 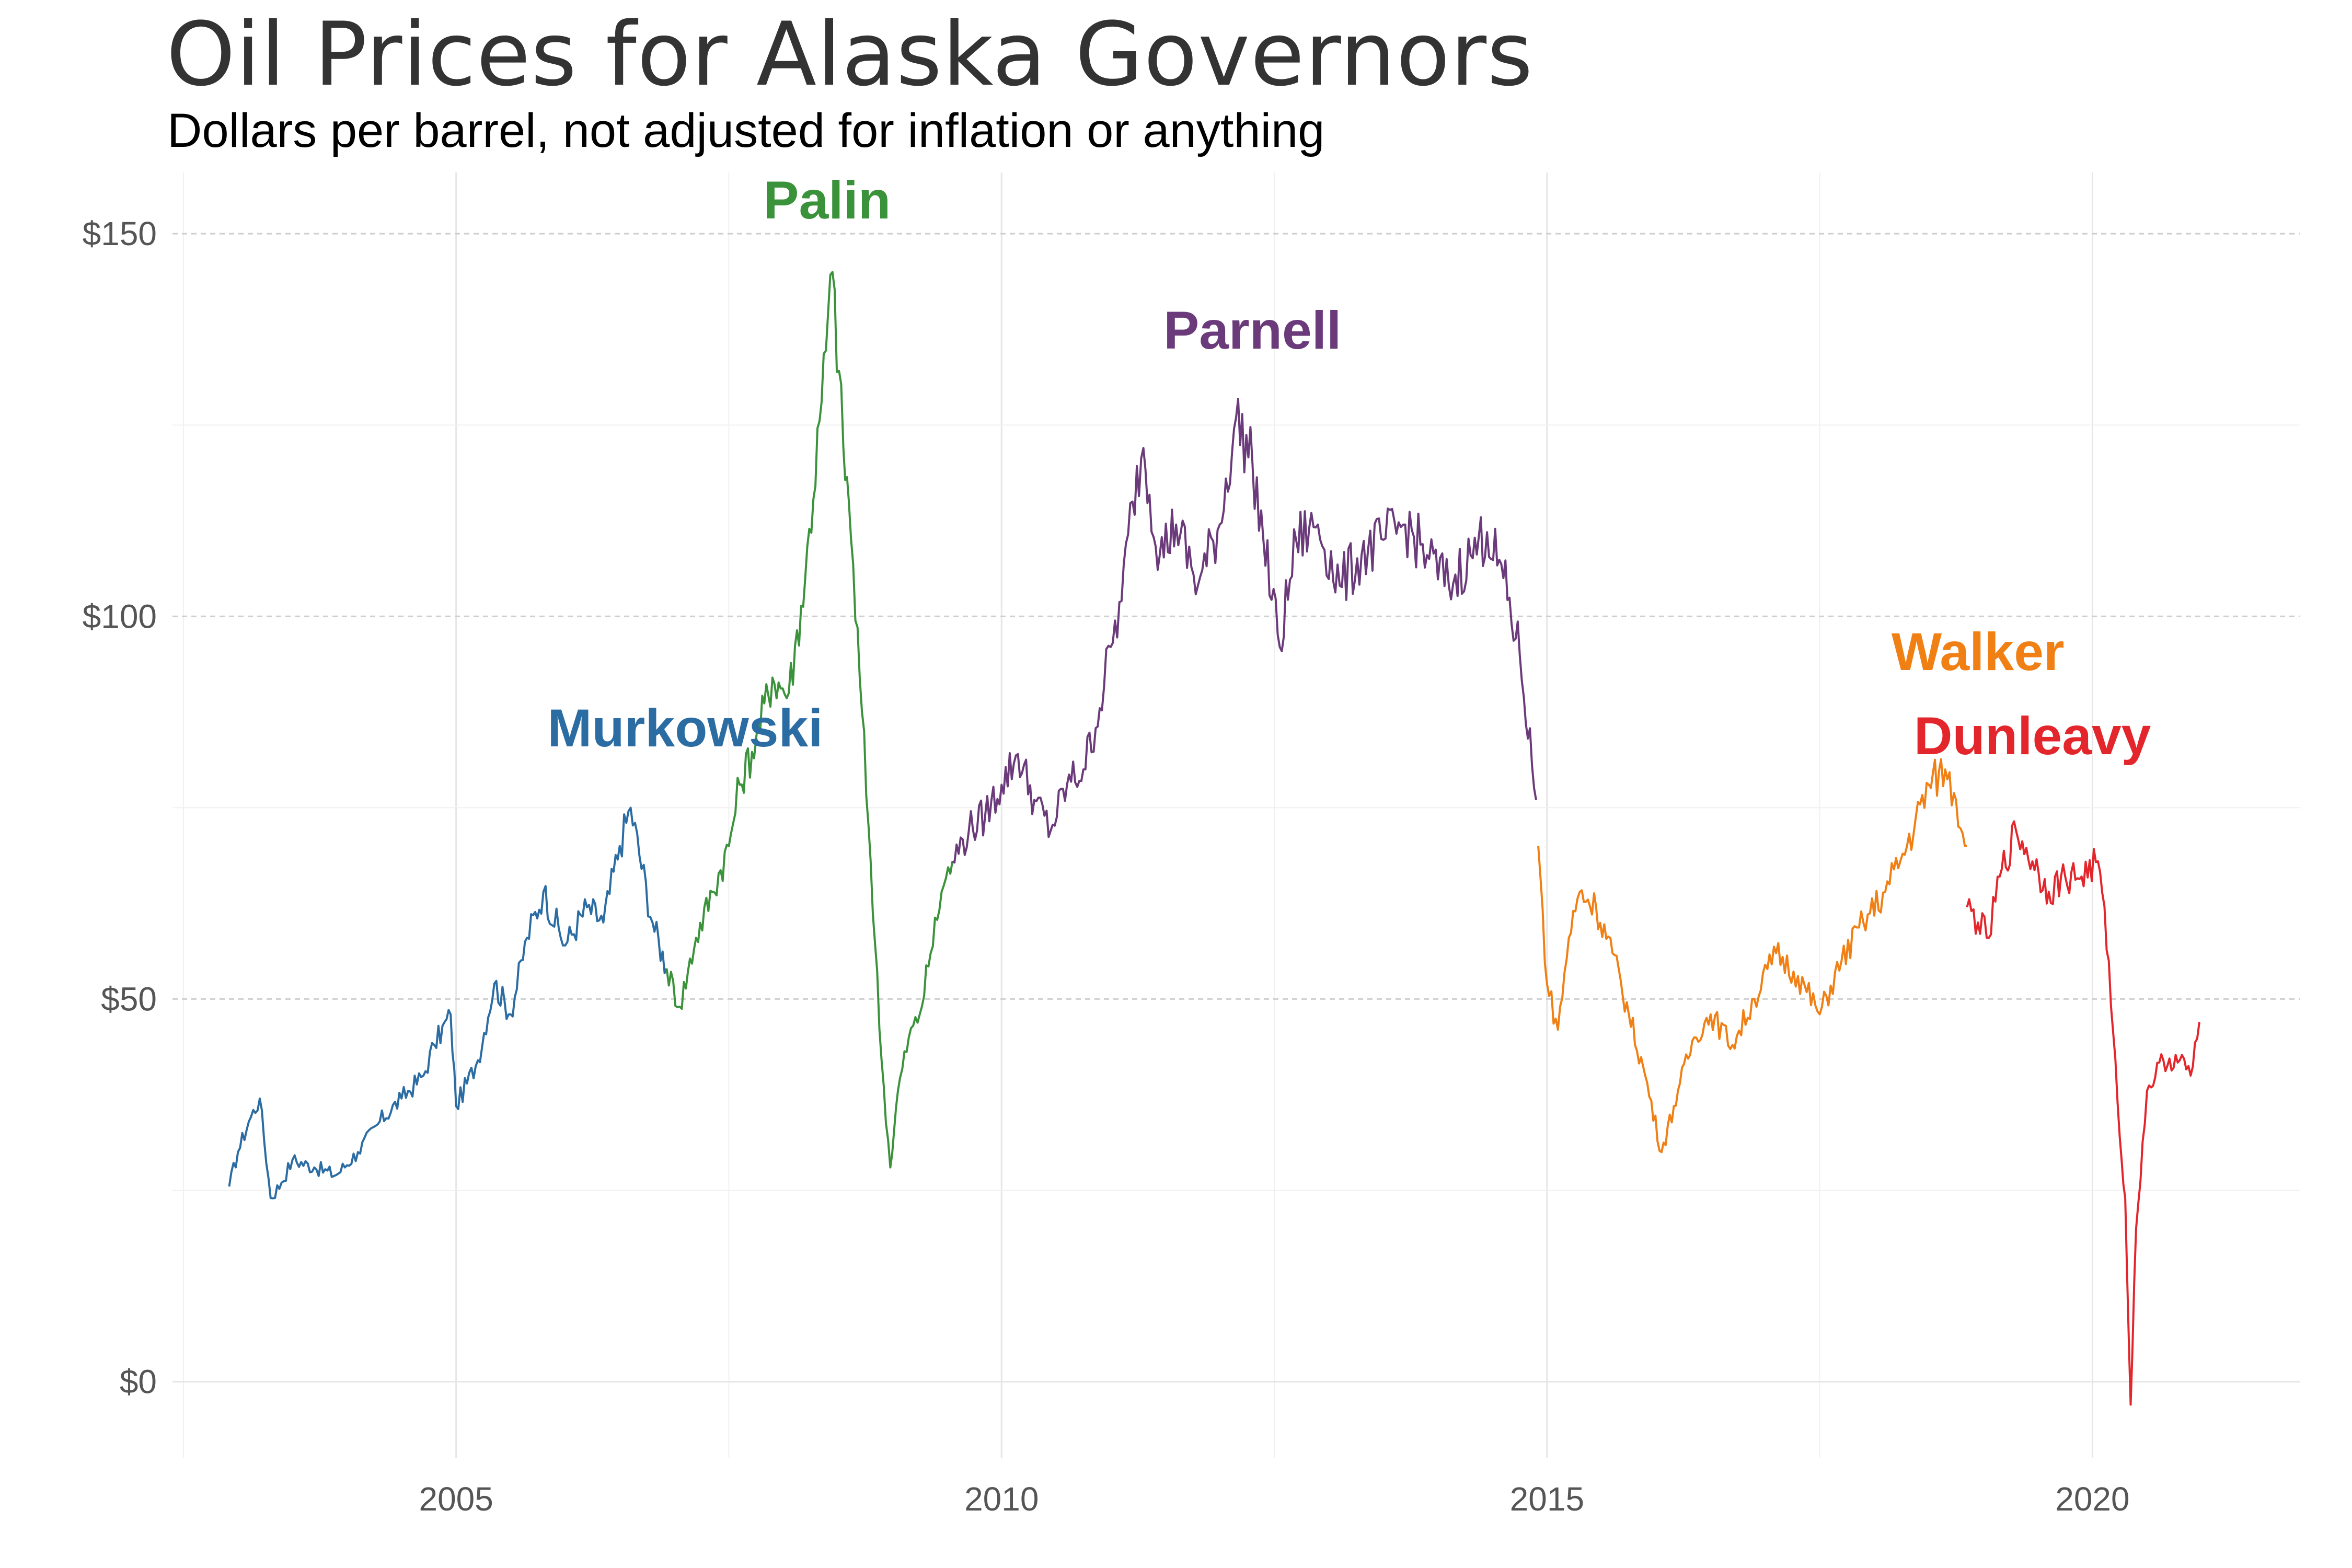 What do you see at coordinates (850, 54) in the screenshot?
I see `chart-title: Oil Prices for Alaska Governors` at bounding box center [850, 54].